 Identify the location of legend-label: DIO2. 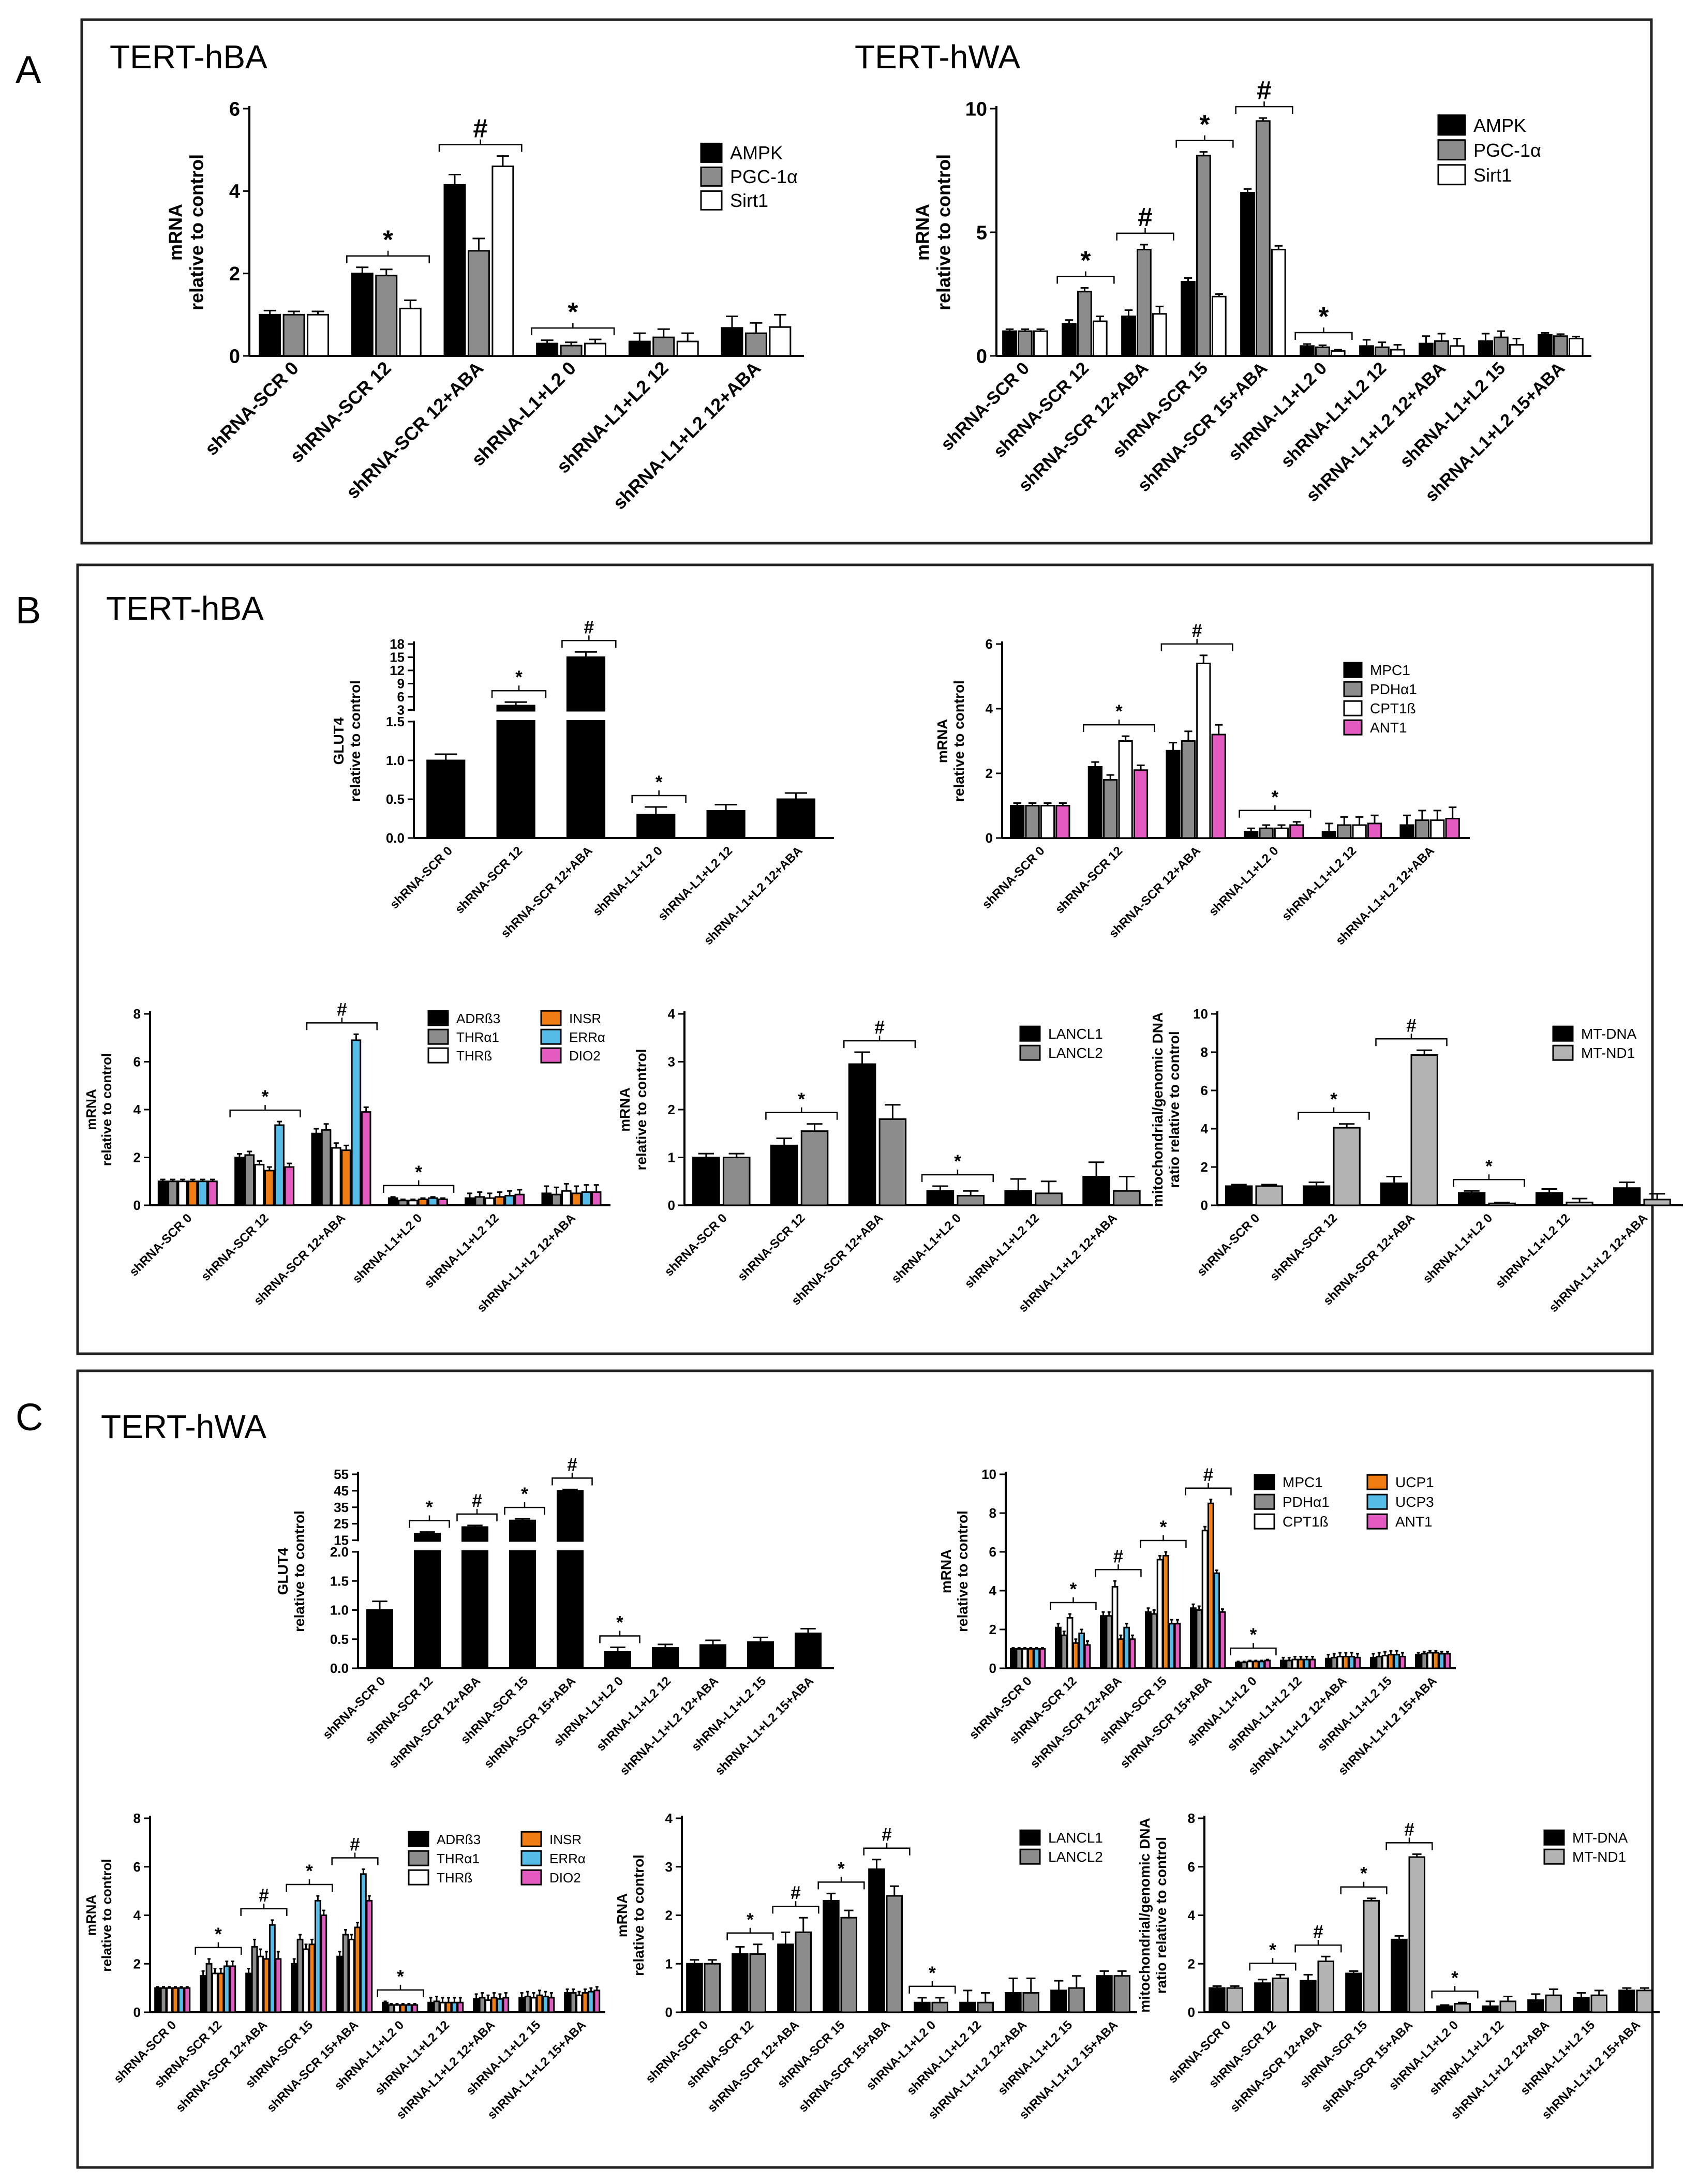
(565, 1878).